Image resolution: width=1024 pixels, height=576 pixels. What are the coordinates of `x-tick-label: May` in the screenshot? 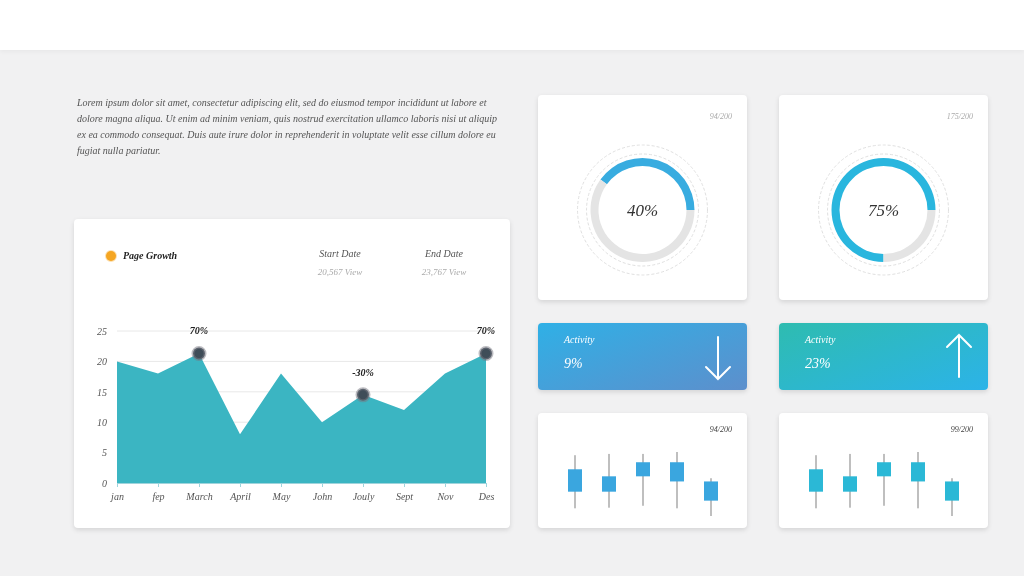 It's located at (281, 497).